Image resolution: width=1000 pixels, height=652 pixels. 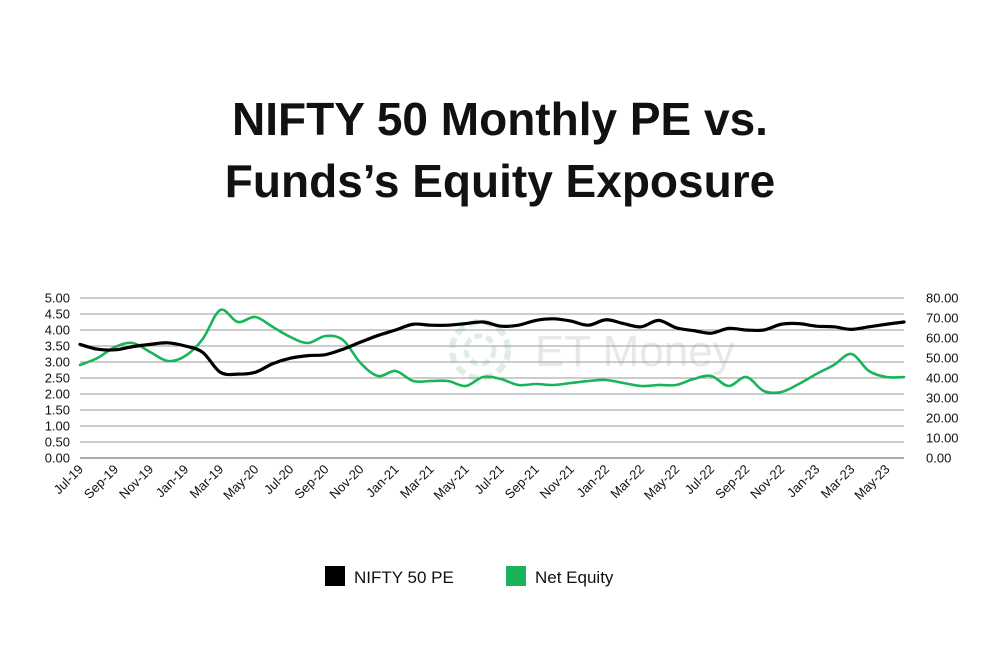 I want to click on x-tick-label-15: Jan-22, so click(x=592, y=481).